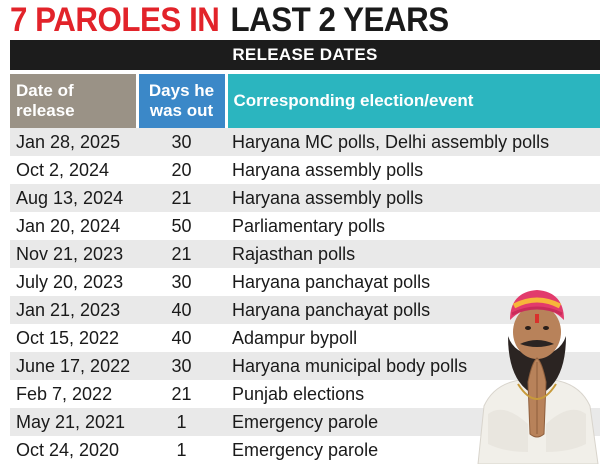  I want to click on release-date: Jan 21, 2023, so click(73, 310).